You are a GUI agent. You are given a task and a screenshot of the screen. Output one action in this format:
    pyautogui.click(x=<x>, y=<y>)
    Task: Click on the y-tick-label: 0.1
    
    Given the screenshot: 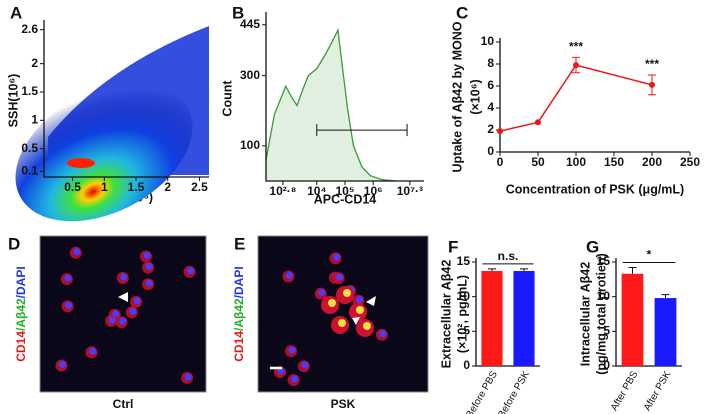 What is the action you would take?
    pyautogui.click(x=29, y=171)
    